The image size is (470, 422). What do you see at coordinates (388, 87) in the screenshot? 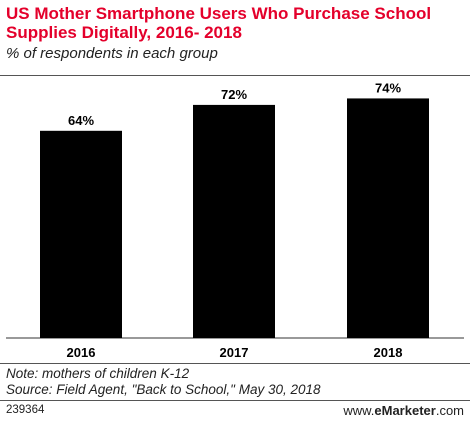
I see `value-label-2018: 74%` at bounding box center [388, 87].